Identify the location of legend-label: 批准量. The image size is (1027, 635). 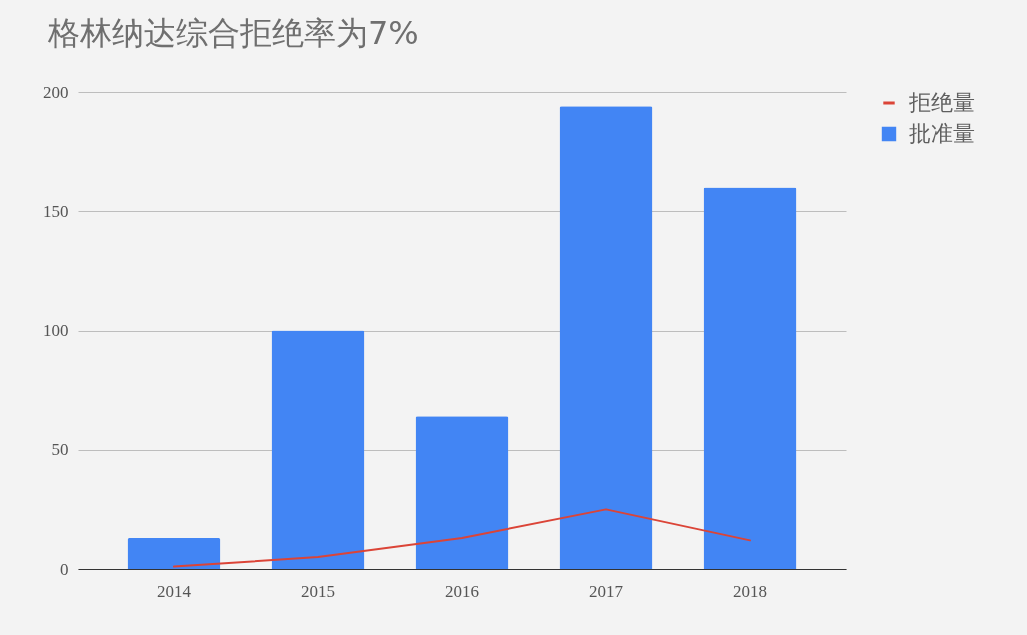
(942, 133).